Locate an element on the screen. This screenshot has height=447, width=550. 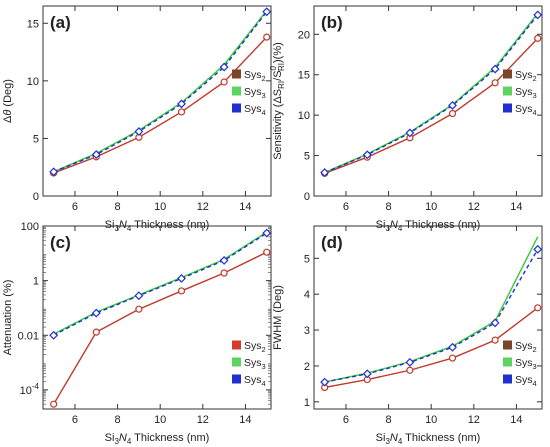
panel-label: (a) is located at coordinates (60, 22).